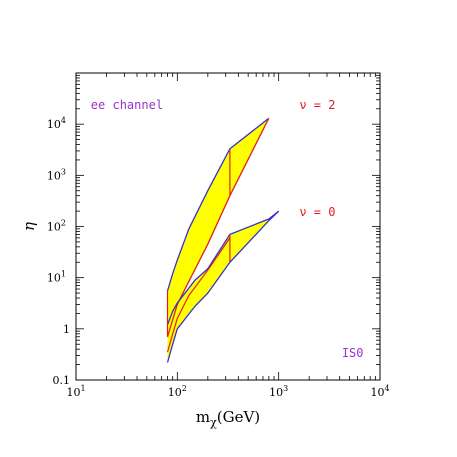  What do you see at coordinates (56, 174) in the screenshot?
I see `y-tick-label: 10³` at bounding box center [56, 174].